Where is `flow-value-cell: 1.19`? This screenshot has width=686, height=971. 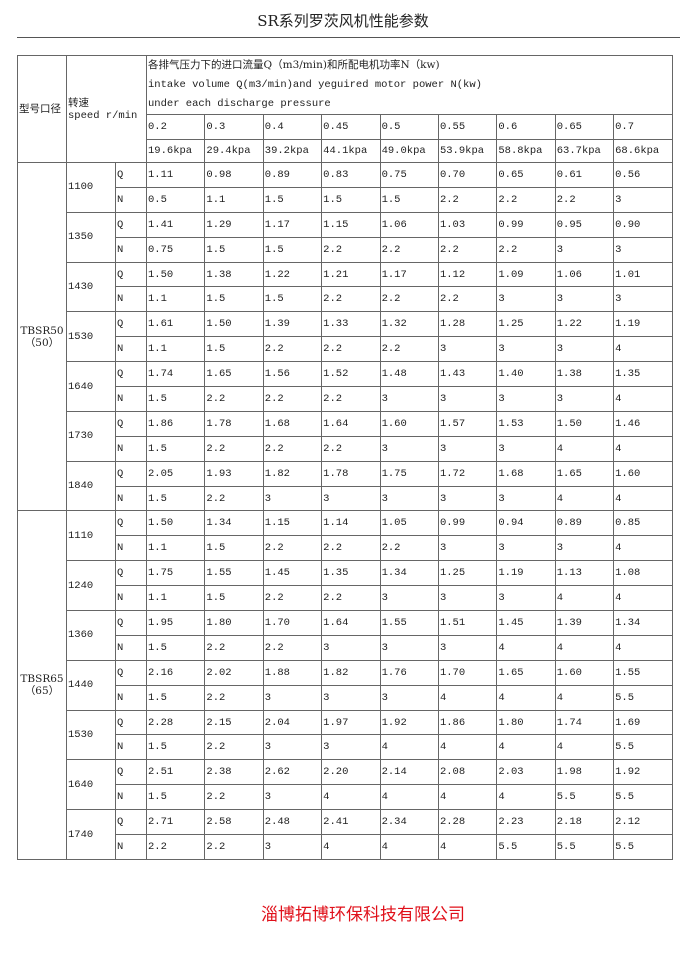 flow-value-cell: 1.19 is located at coordinates (643, 324).